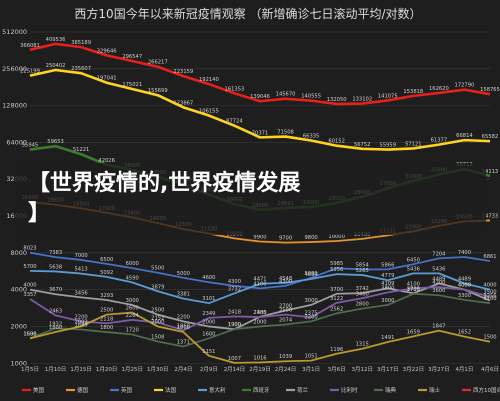  What do you see at coordinates (18, 290) in the screenshot?
I see `y-tick-label: 4000` at bounding box center [18, 290].